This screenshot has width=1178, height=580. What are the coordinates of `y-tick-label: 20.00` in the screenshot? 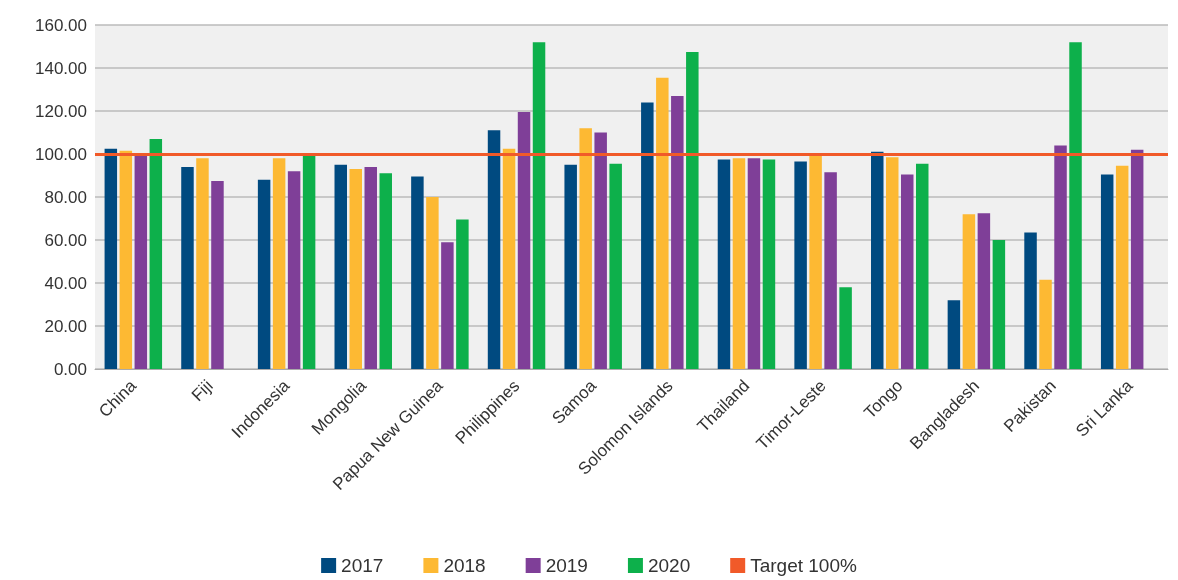 It's located at (65, 326).